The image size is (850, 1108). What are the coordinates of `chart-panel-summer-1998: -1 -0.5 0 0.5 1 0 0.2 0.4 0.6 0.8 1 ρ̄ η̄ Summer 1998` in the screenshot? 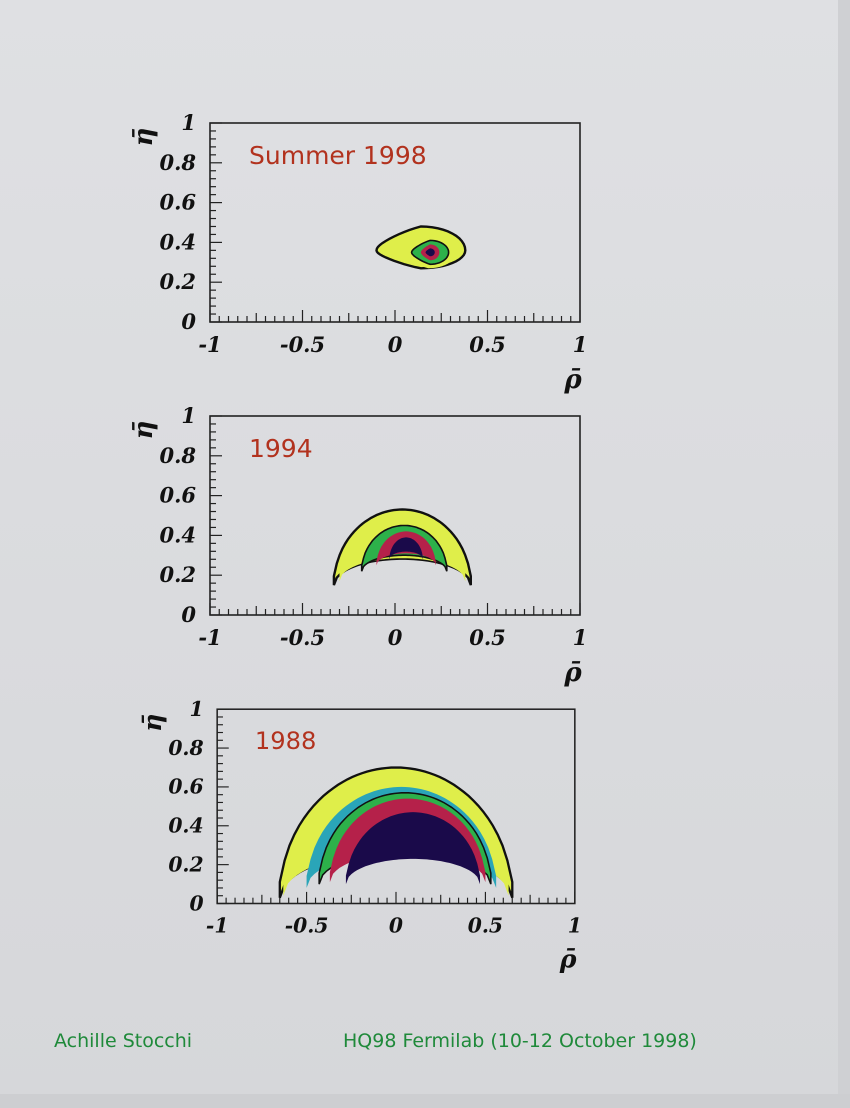 It's located at (358, 252).